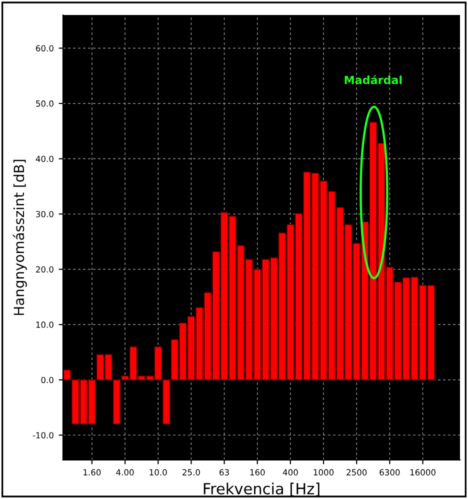 This screenshot has height=499, width=468. What do you see at coordinates (45, 159) in the screenshot?
I see `y-tick-label: 40.0` at bounding box center [45, 159].